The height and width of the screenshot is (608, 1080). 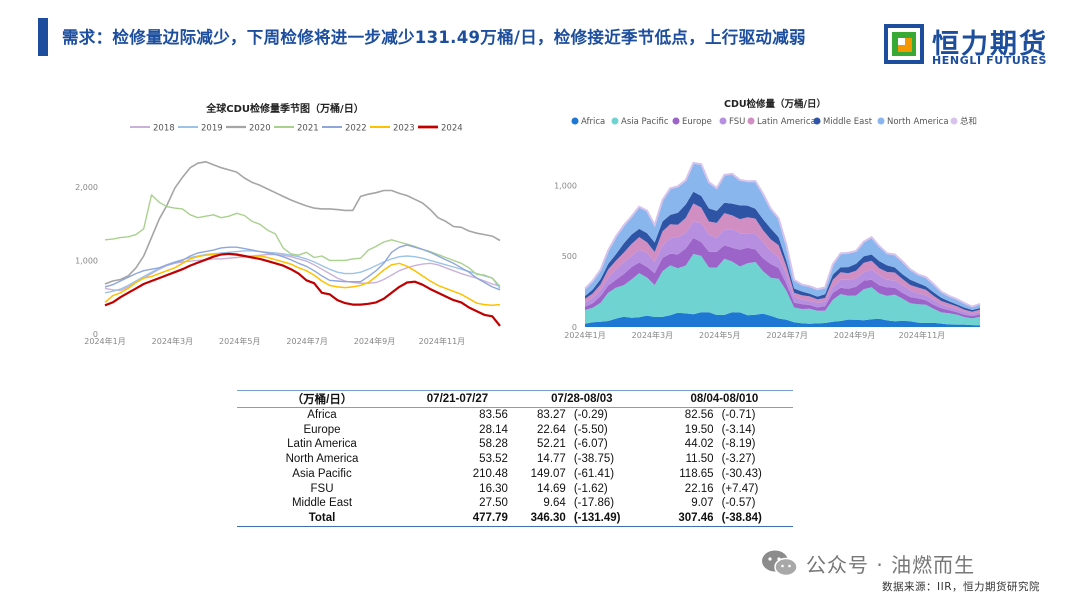 I want to click on series-line-2018, so click(x=302, y=272).